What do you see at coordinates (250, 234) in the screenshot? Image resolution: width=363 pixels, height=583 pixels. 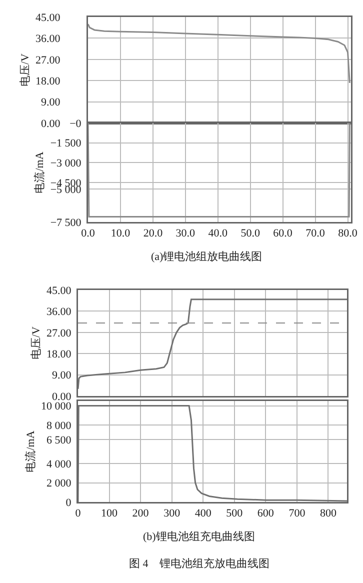 I see `x-tick-label: 50.0` at bounding box center [250, 234].